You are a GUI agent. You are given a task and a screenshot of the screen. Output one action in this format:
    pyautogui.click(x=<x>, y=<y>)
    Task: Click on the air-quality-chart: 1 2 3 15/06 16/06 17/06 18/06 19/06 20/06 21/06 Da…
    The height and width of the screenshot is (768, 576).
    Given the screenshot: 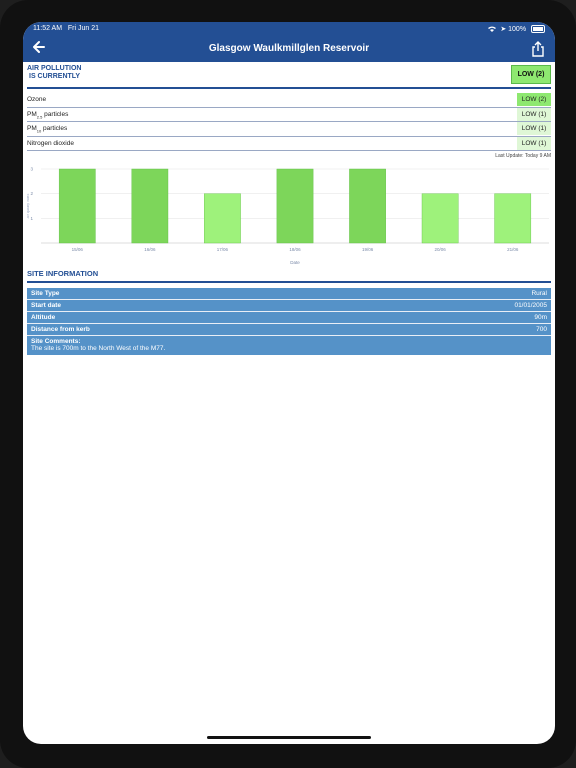 What is the action you would take?
    pyautogui.click(x=289, y=213)
    